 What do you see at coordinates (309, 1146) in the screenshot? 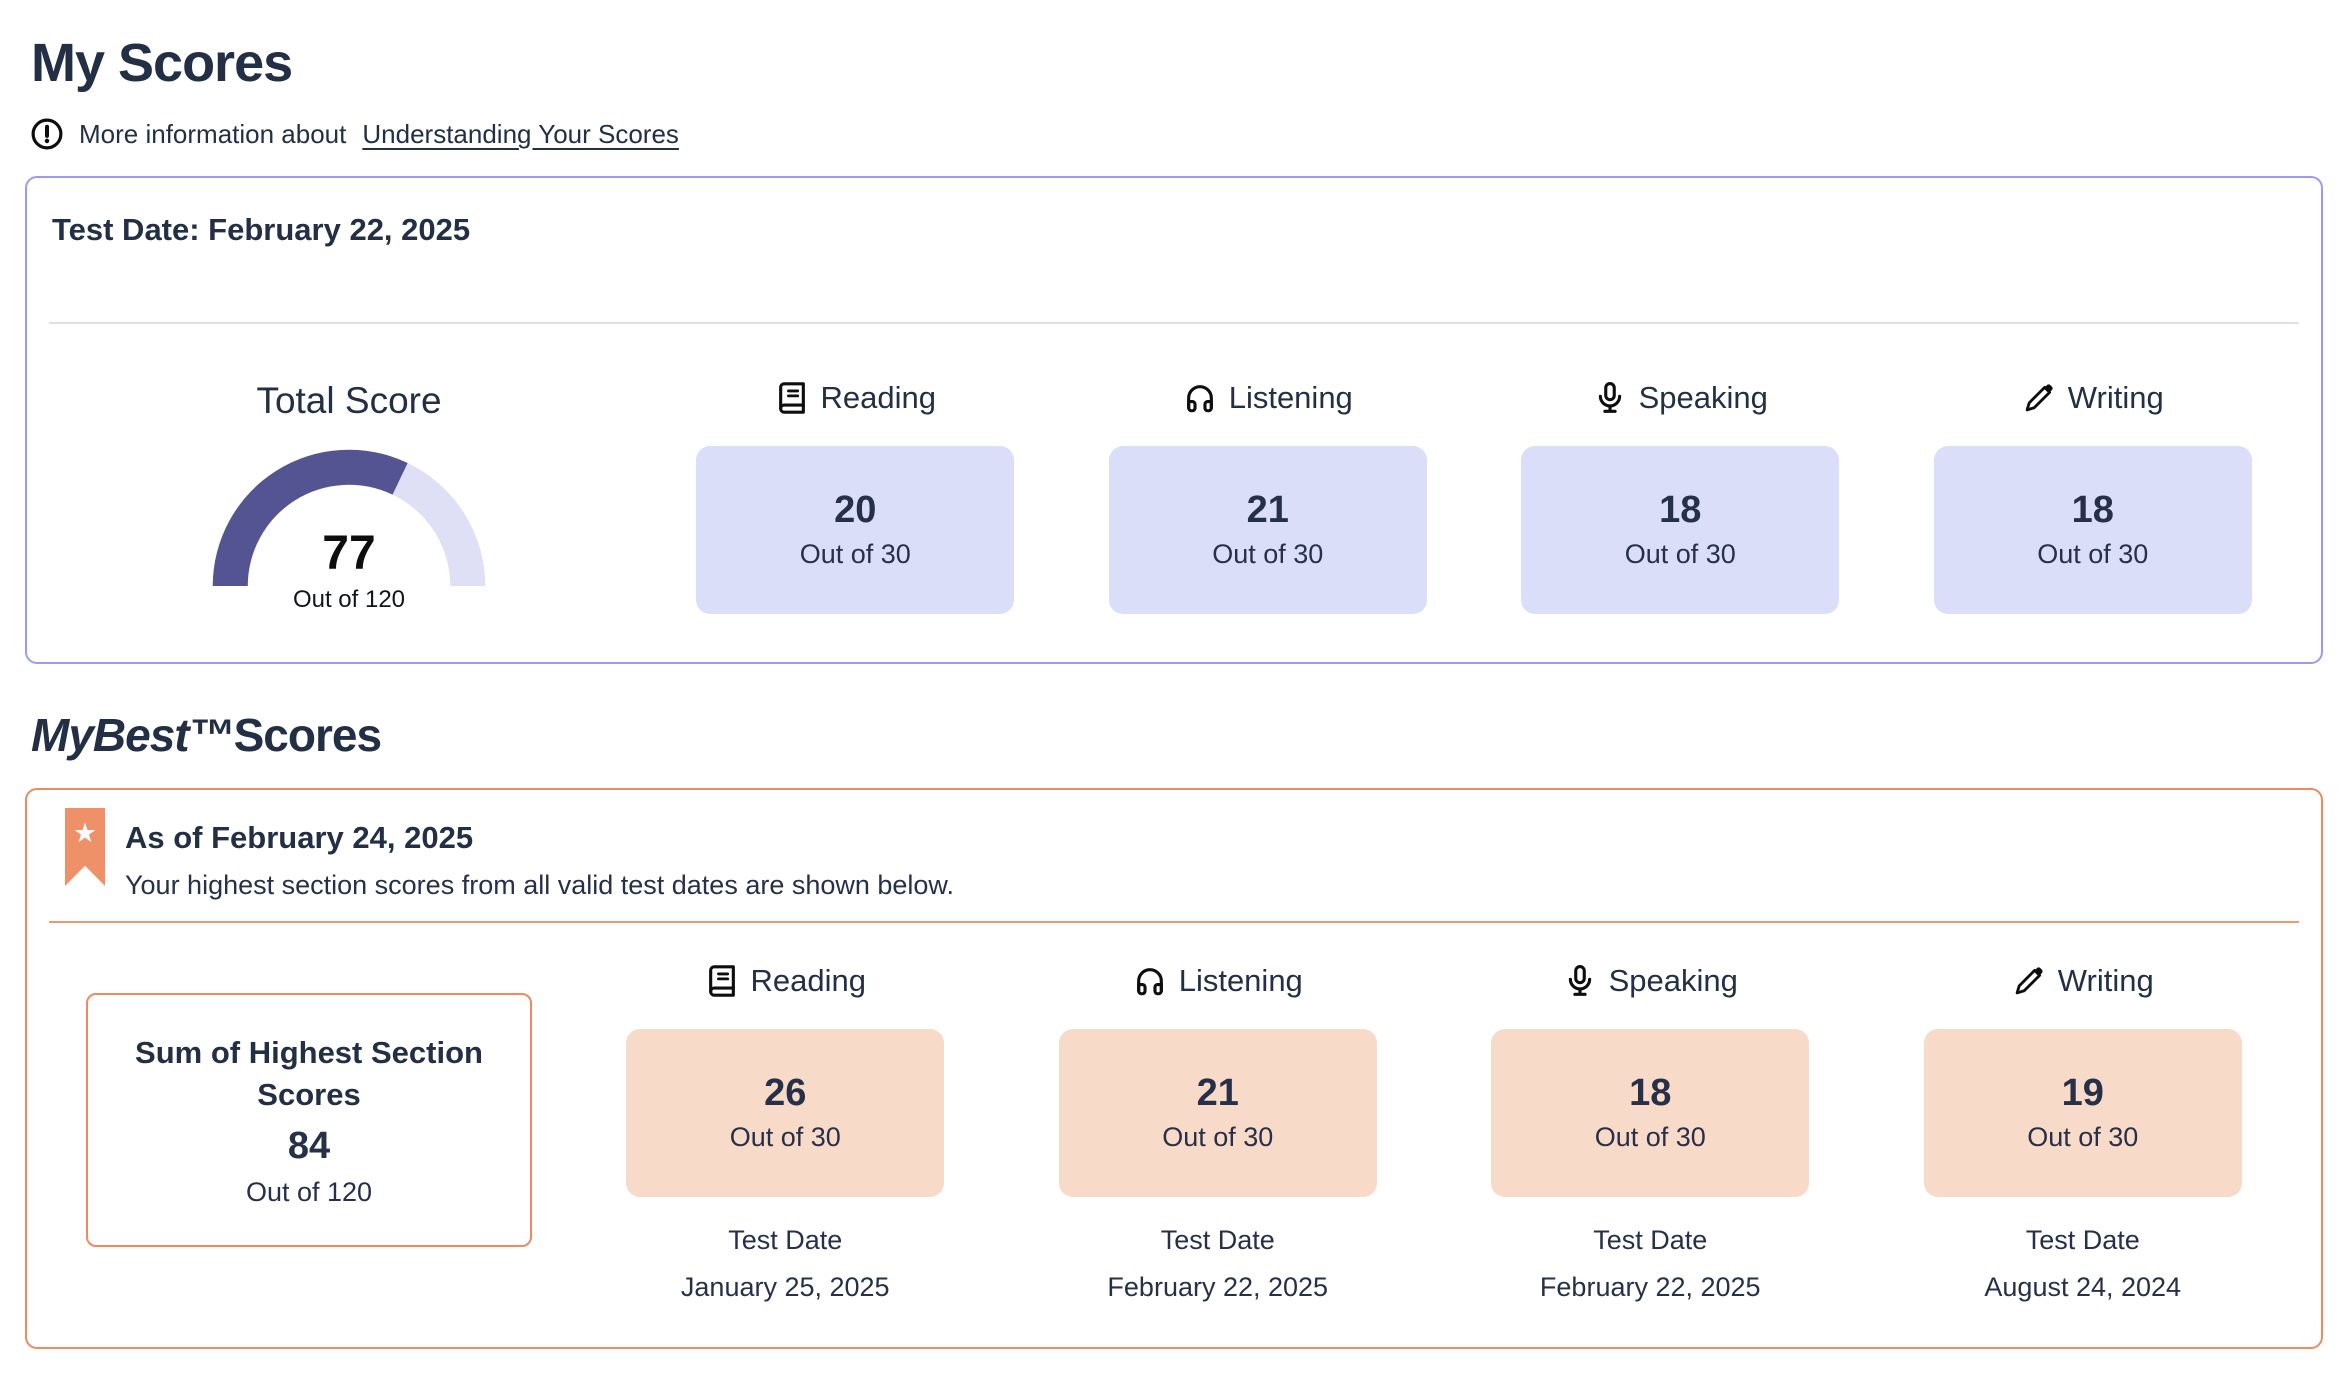
I see `sum-score: 84` at bounding box center [309, 1146].